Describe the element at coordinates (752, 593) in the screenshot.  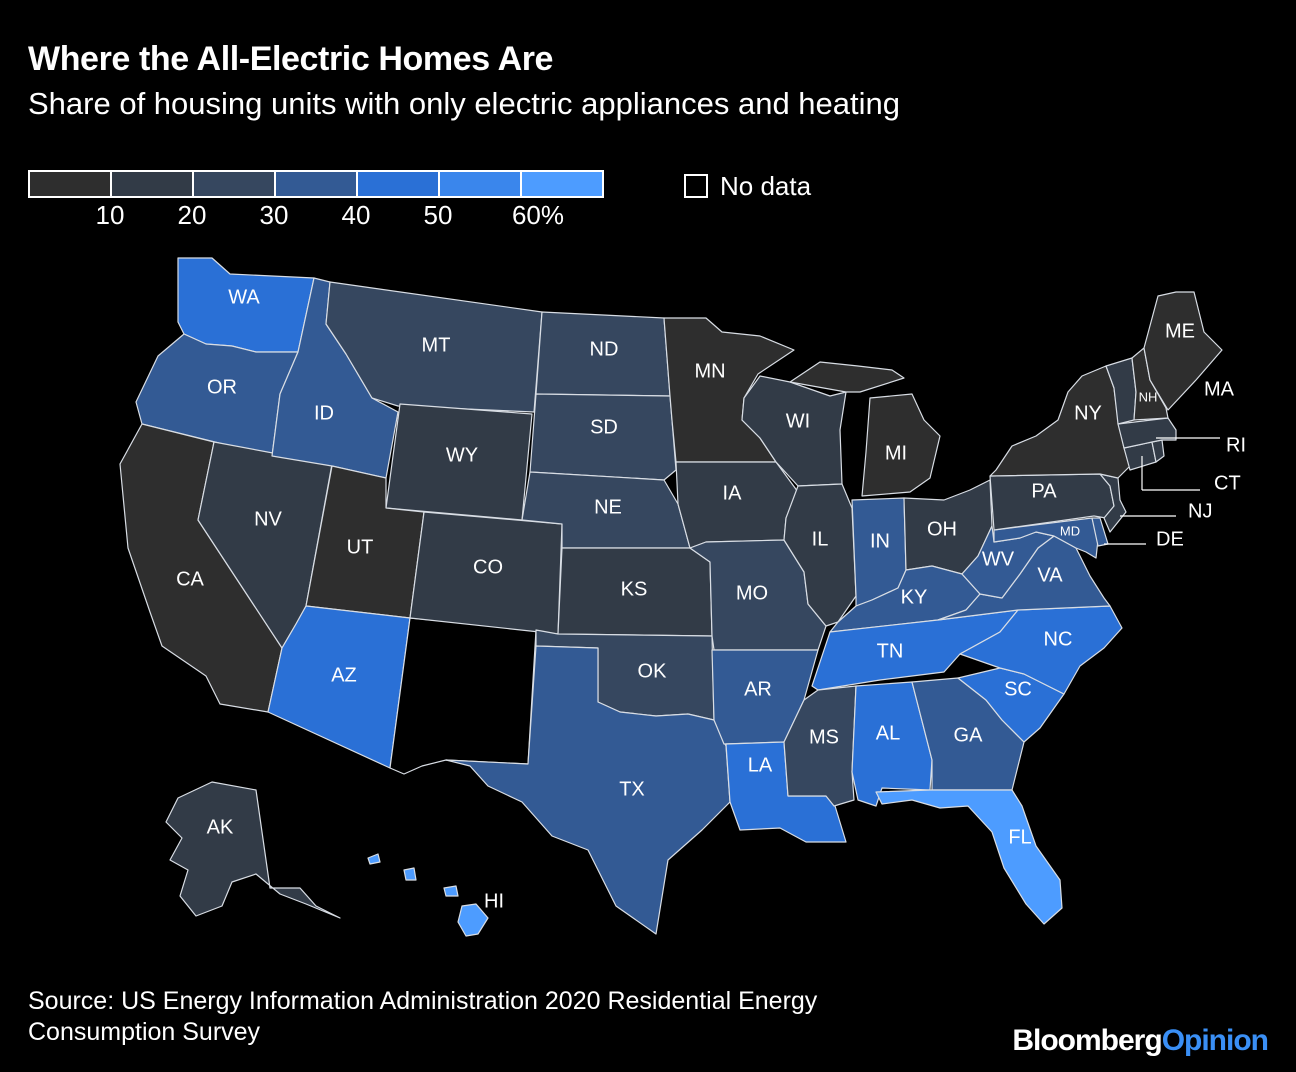
I see `state-label-mo: MO` at that location.